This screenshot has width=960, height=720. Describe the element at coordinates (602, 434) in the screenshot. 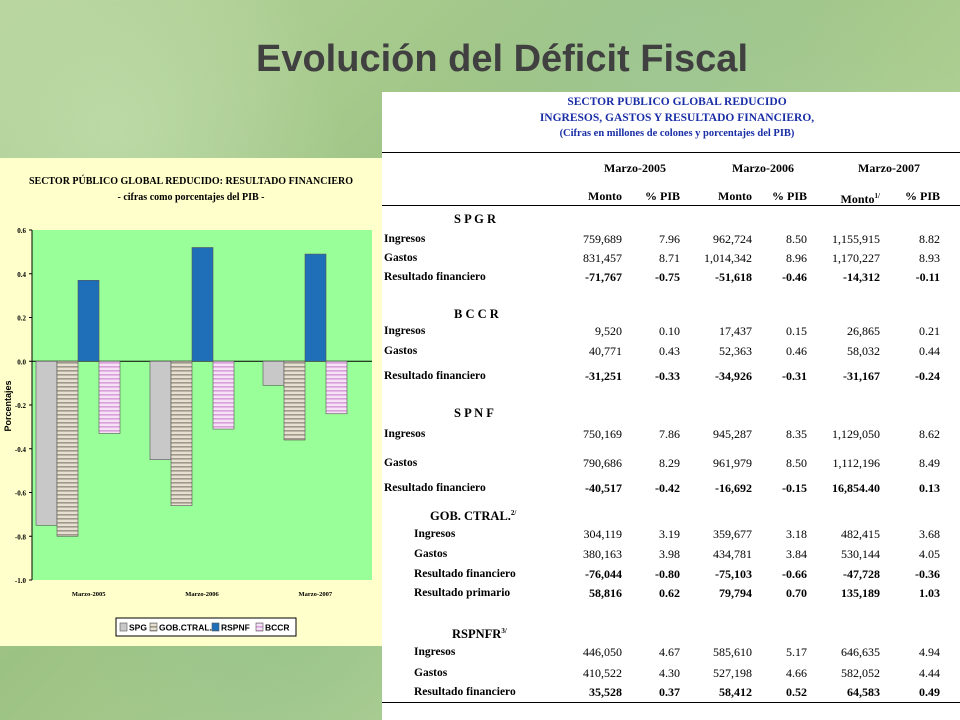

I see `table-cell: 750,169` at that location.